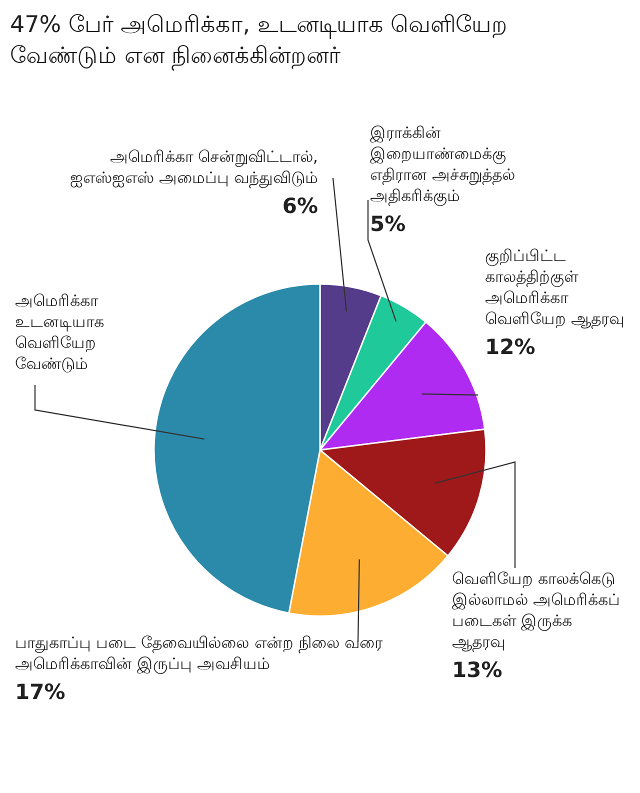  What do you see at coordinates (259, 41) in the screenshot?
I see `chart-title: 47% பேர் அமெரிக்கா, உடனடியாக வெளியேற வேண்டும் என நினைக்கின்றனர்` at bounding box center [259, 41].